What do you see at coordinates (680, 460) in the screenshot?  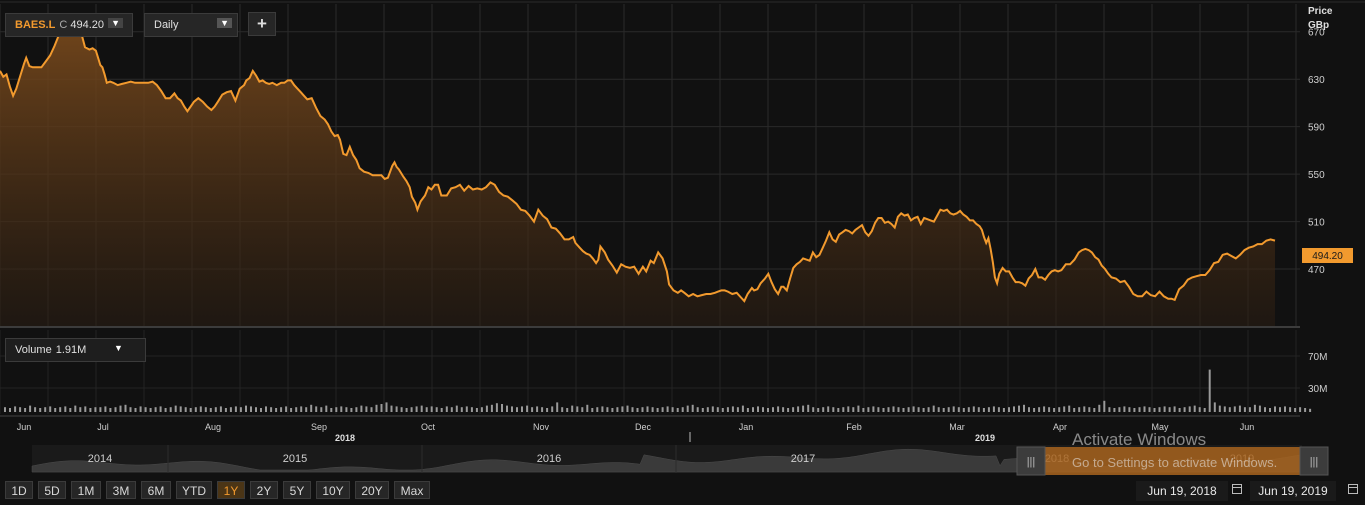 I see `navigator: 201420152016201720182019 ||| |||` at bounding box center [680, 460].